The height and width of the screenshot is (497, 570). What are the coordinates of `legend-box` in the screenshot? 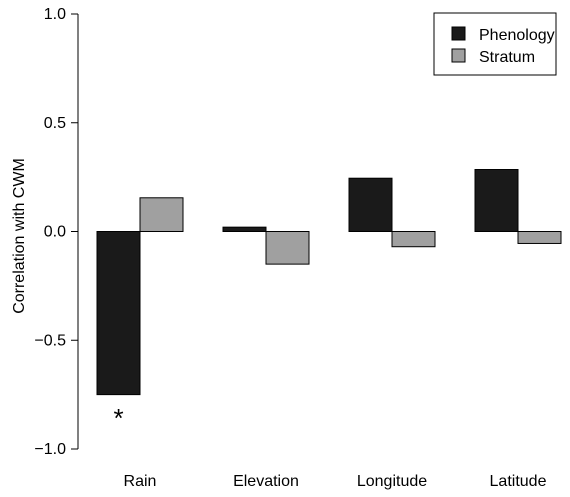 It's located at (495, 44).